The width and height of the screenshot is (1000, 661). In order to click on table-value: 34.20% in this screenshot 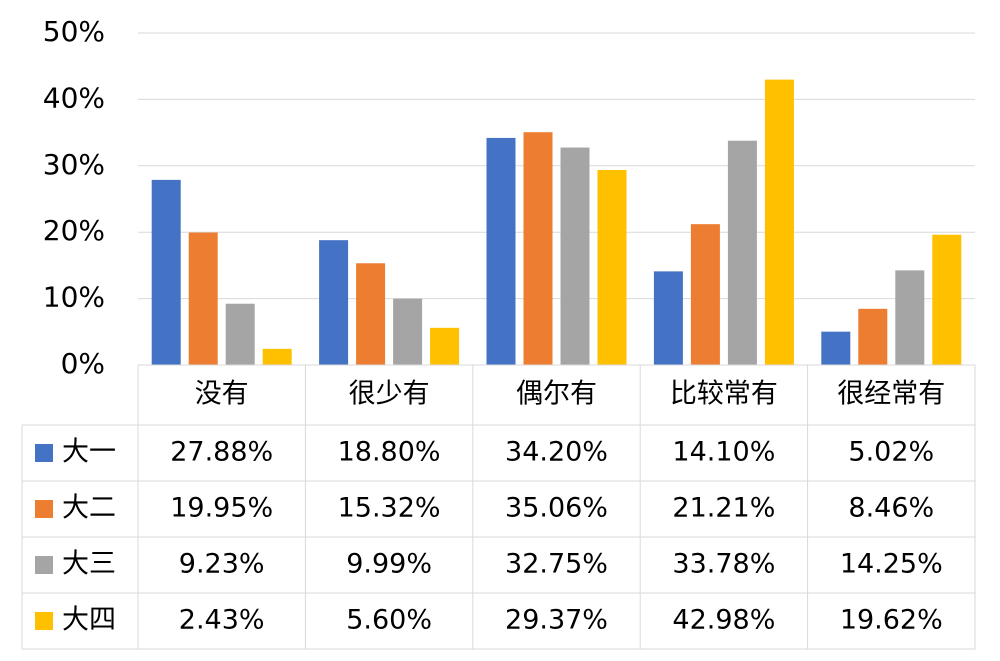, I will do `click(556, 452)`.